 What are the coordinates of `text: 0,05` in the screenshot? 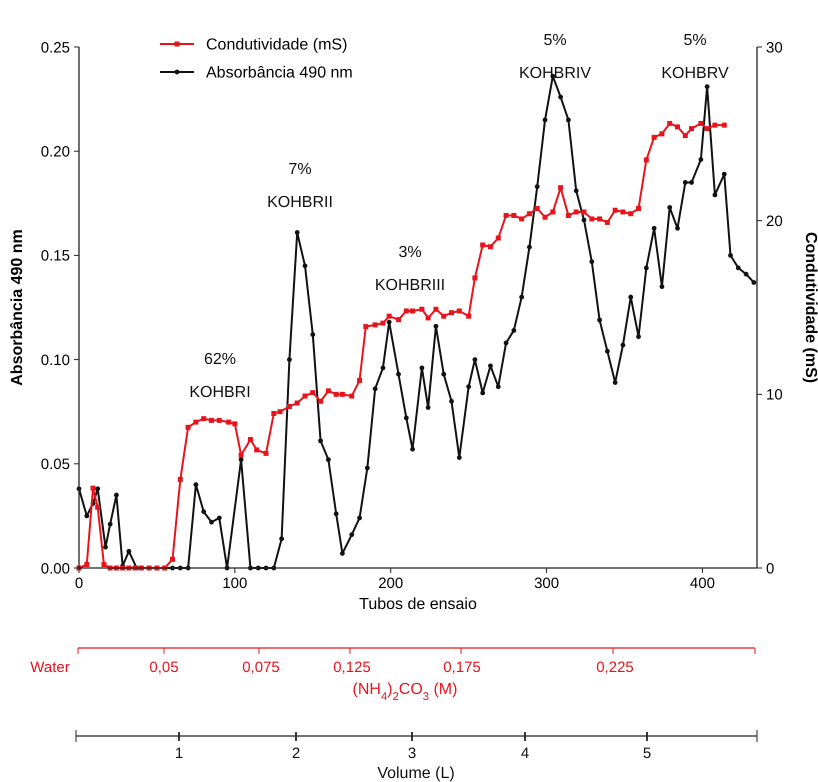 It's located at (164, 667).